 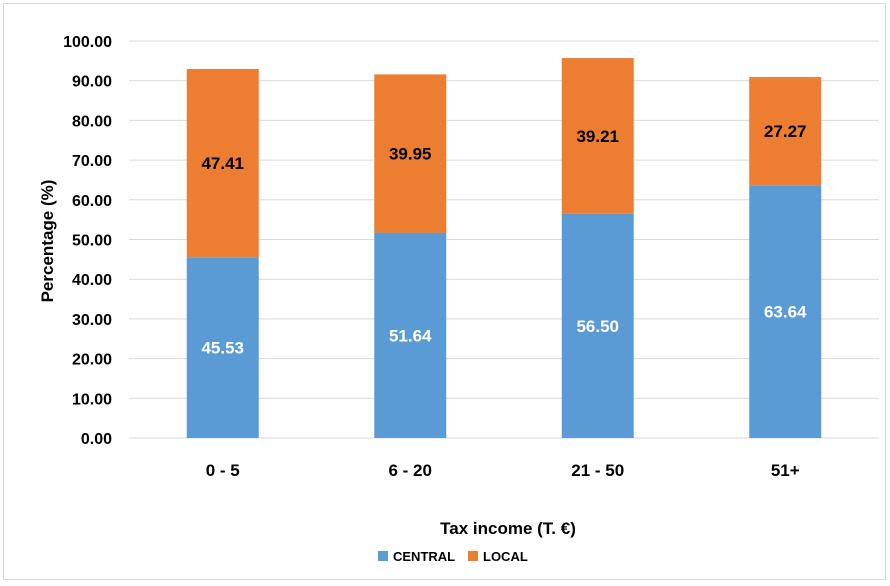 I want to click on data-label: 51.64, so click(x=410, y=335).